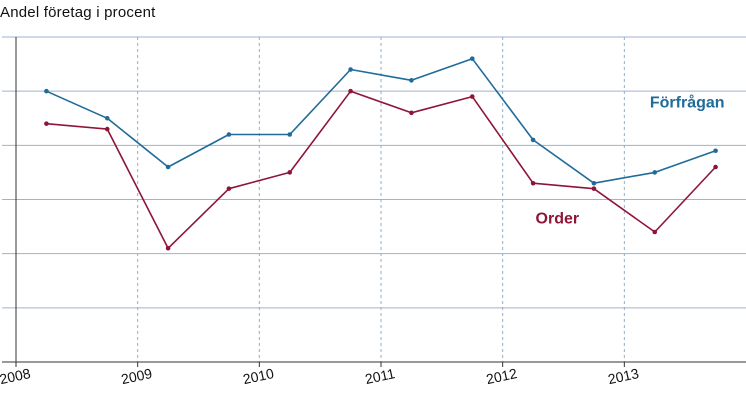  I want to click on x-tick-label: 2010, so click(258, 376).